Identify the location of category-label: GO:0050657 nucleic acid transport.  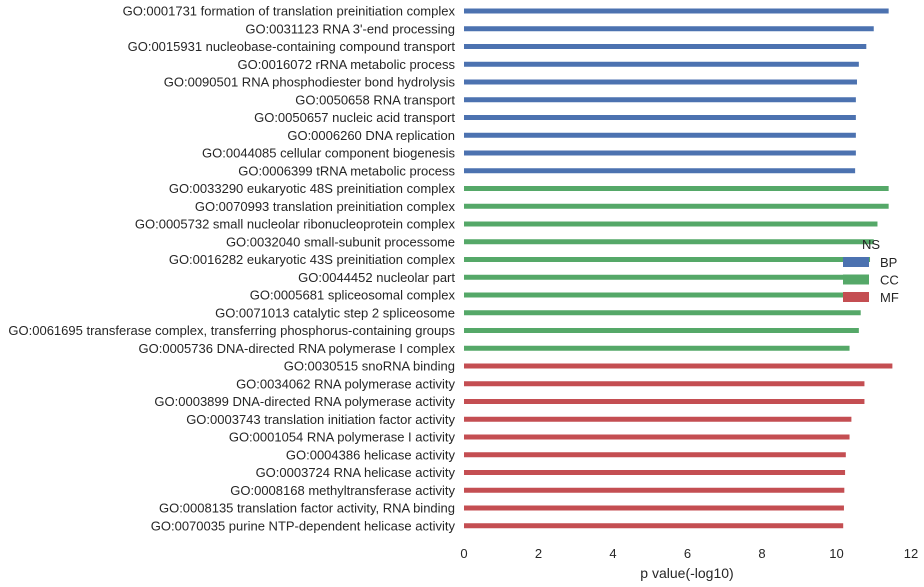
(354, 117).